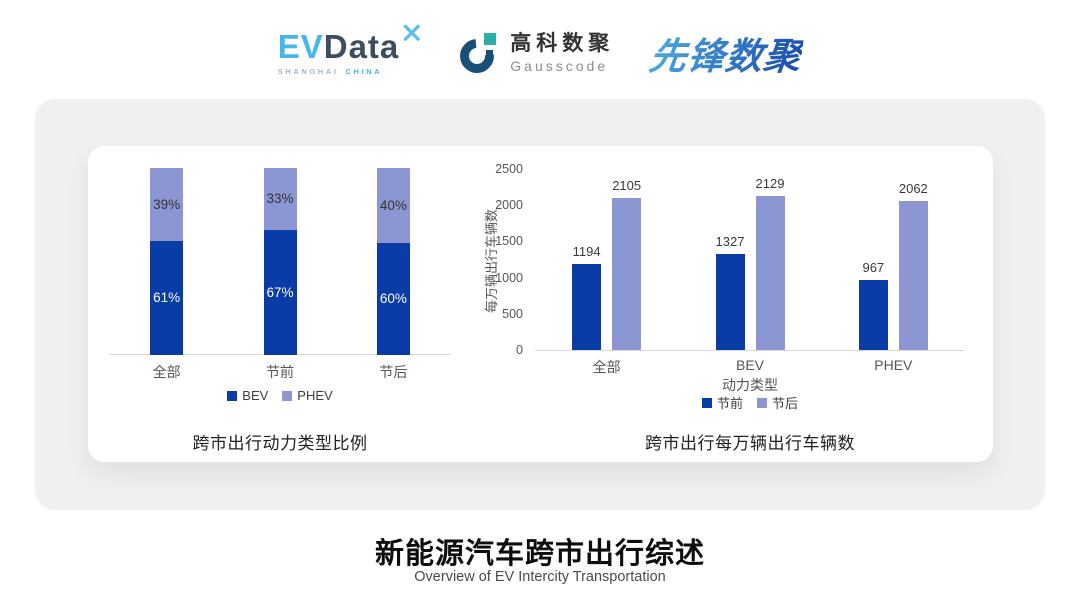 The height and width of the screenshot is (608, 1080). Describe the element at coordinates (785, 403) in the screenshot. I see `legend-label: 节后` at that location.